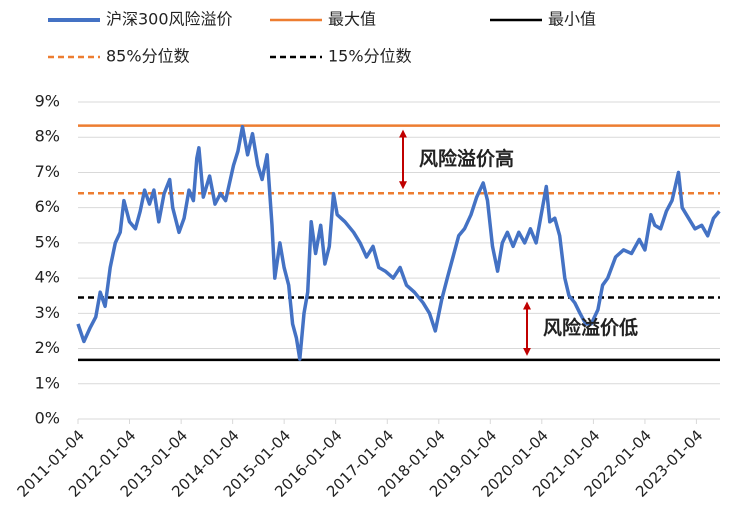 The width and height of the screenshot is (729, 528). Describe the element at coordinates (47, 241) in the screenshot. I see `y-tick-label: 5%` at that location.